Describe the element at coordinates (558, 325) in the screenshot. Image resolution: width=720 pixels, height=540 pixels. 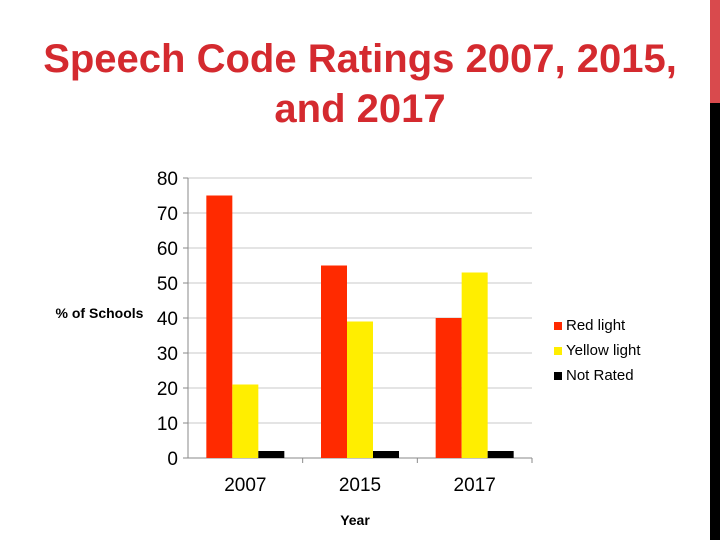
I see `legend-swatch-red-light` at that location.